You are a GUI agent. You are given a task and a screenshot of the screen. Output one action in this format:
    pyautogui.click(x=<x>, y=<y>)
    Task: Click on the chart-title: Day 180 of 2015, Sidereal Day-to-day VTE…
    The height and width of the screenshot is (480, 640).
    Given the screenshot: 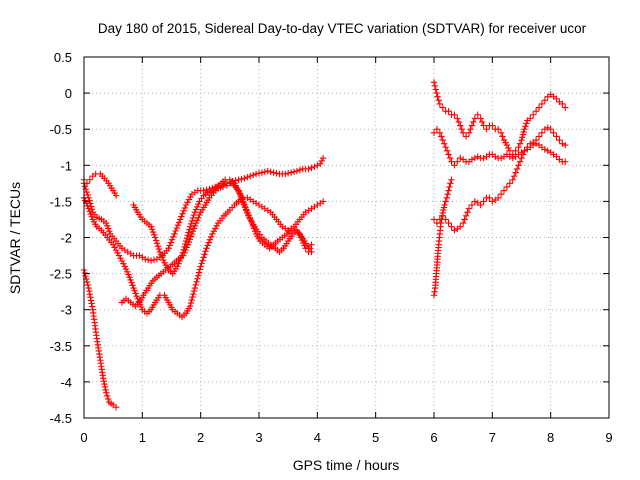 What is the action you would take?
    pyautogui.click(x=342, y=28)
    